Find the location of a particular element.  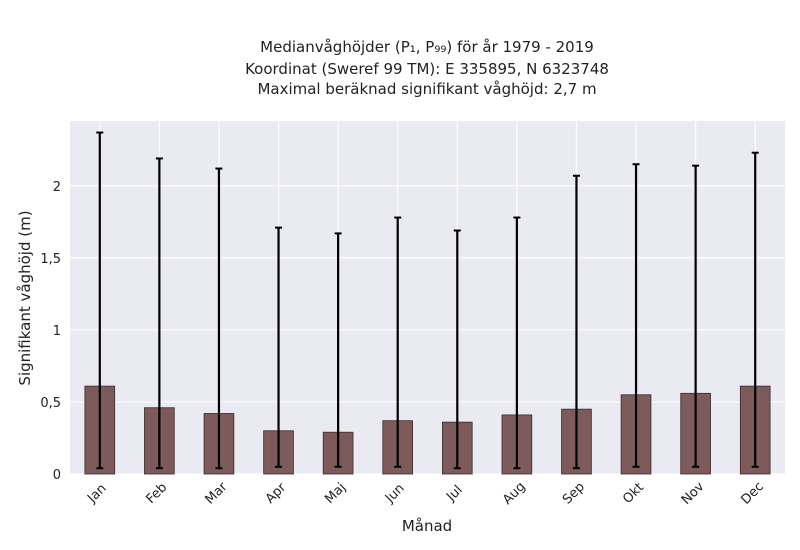

error-bar-jul is located at coordinates (457, 349).